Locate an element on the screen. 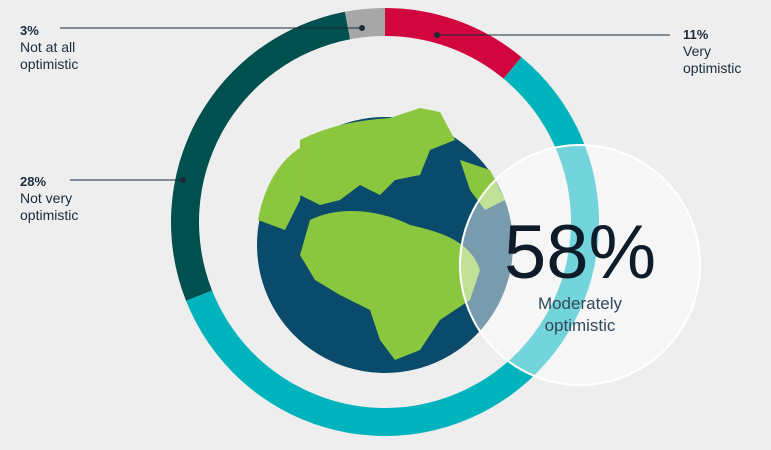 This screenshot has width=771, height=450. segment-label: 3% Not at all optimistic is located at coordinates (65, 47).